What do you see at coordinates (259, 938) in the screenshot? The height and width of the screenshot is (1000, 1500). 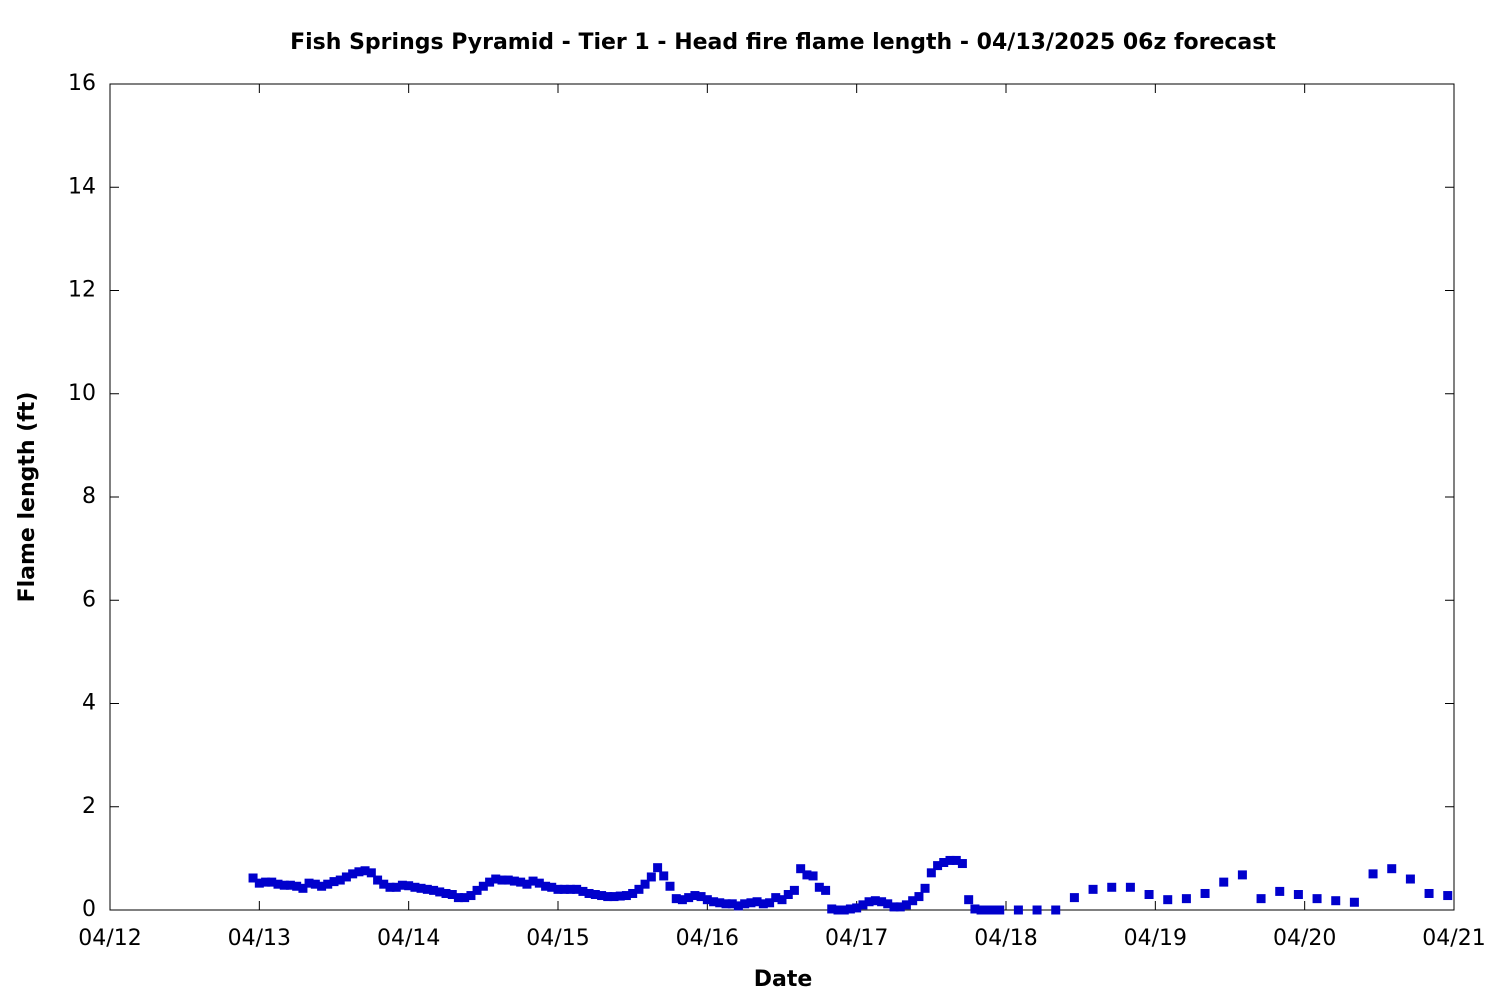 I see `x-tick-label: 04/13` at bounding box center [259, 938].